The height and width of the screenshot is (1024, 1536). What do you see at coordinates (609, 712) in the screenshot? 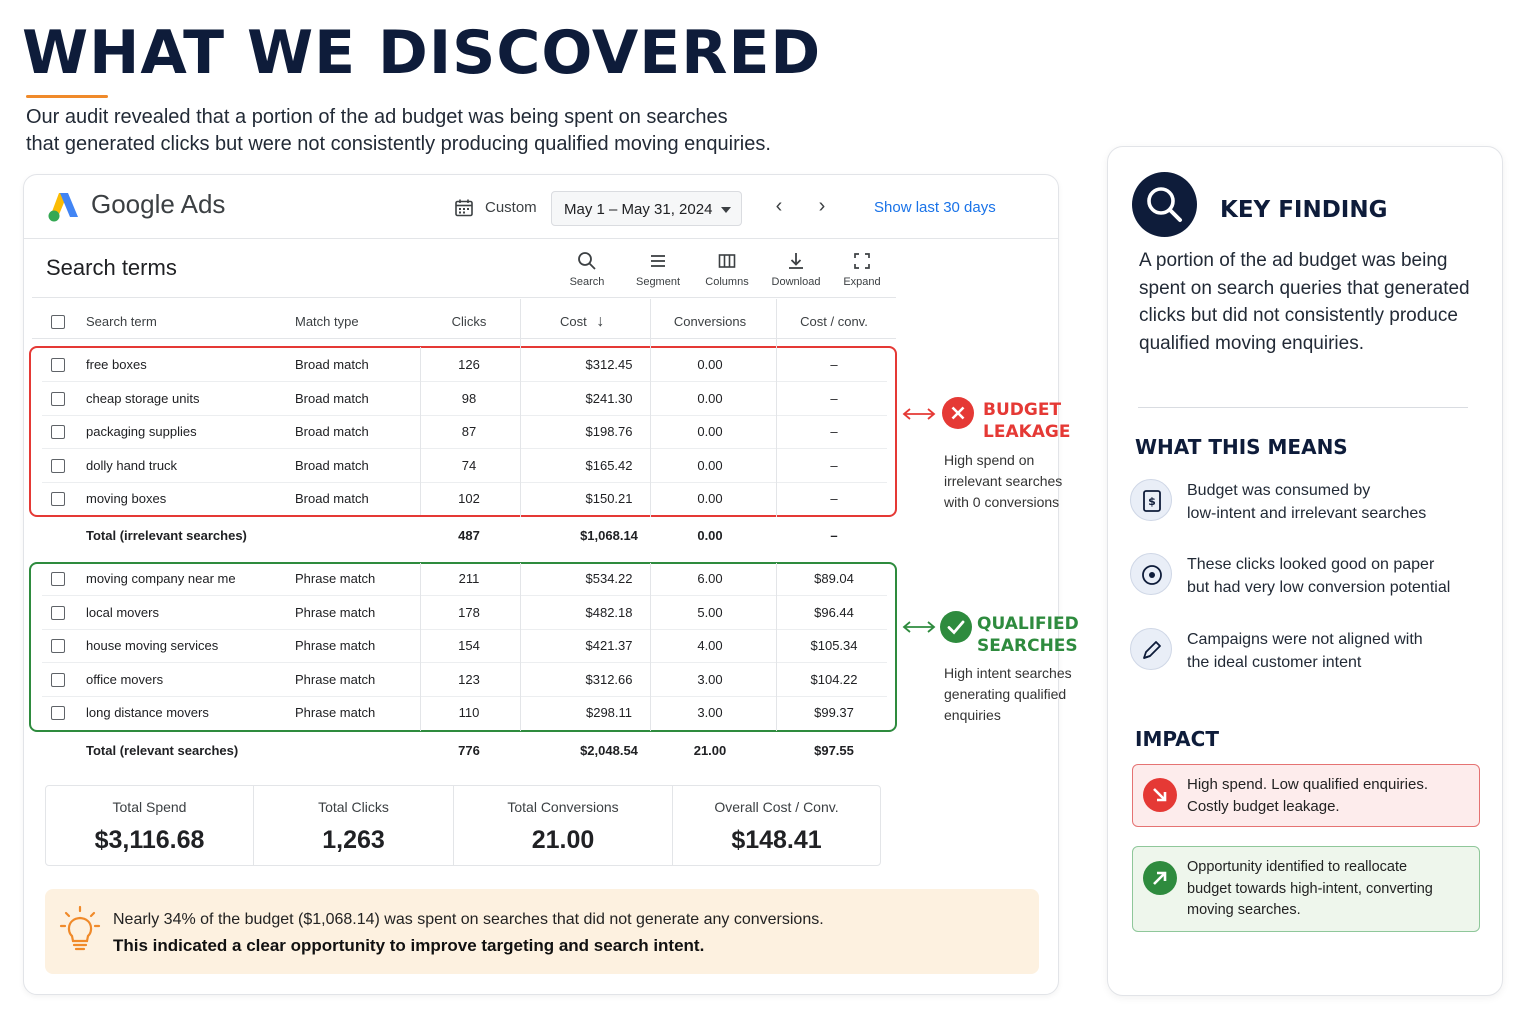
I see `cost-cell: $298.11` at bounding box center [609, 712].